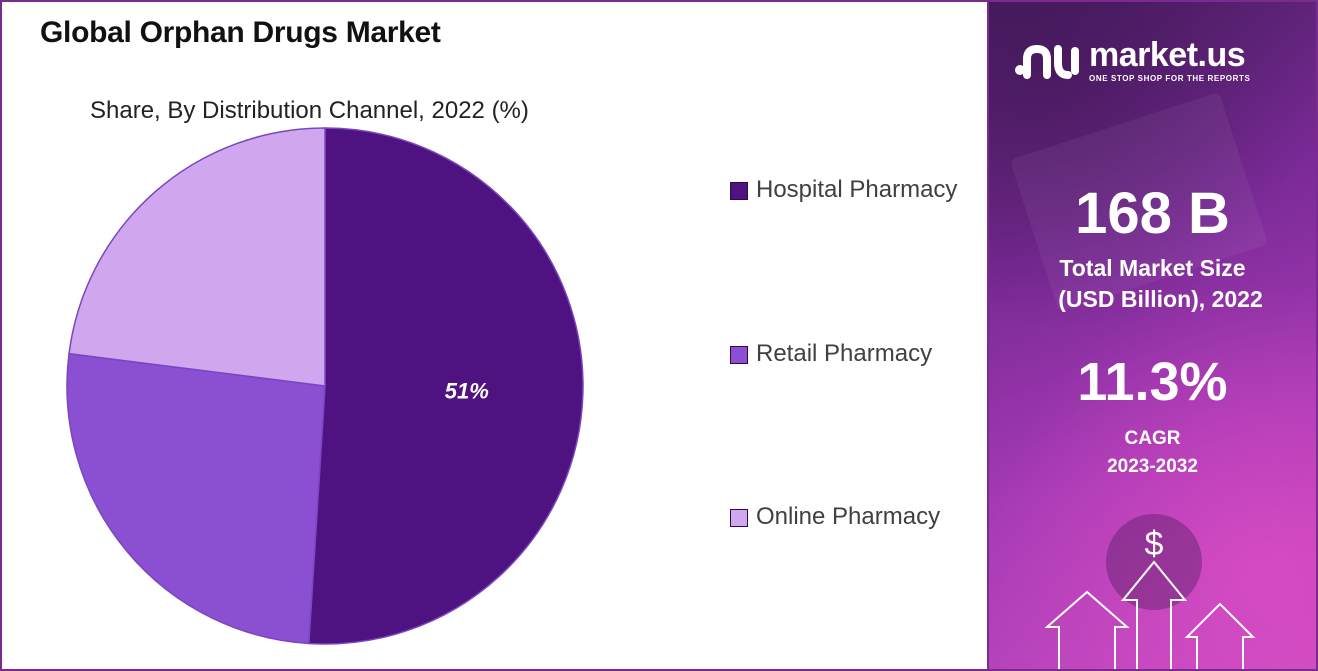 The width and height of the screenshot is (1318, 671). Describe the element at coordinates (309, 110) in the screenshot. I see `chart-subtitle: Share, By Distribution Channel, 2022 (%)` at that location.